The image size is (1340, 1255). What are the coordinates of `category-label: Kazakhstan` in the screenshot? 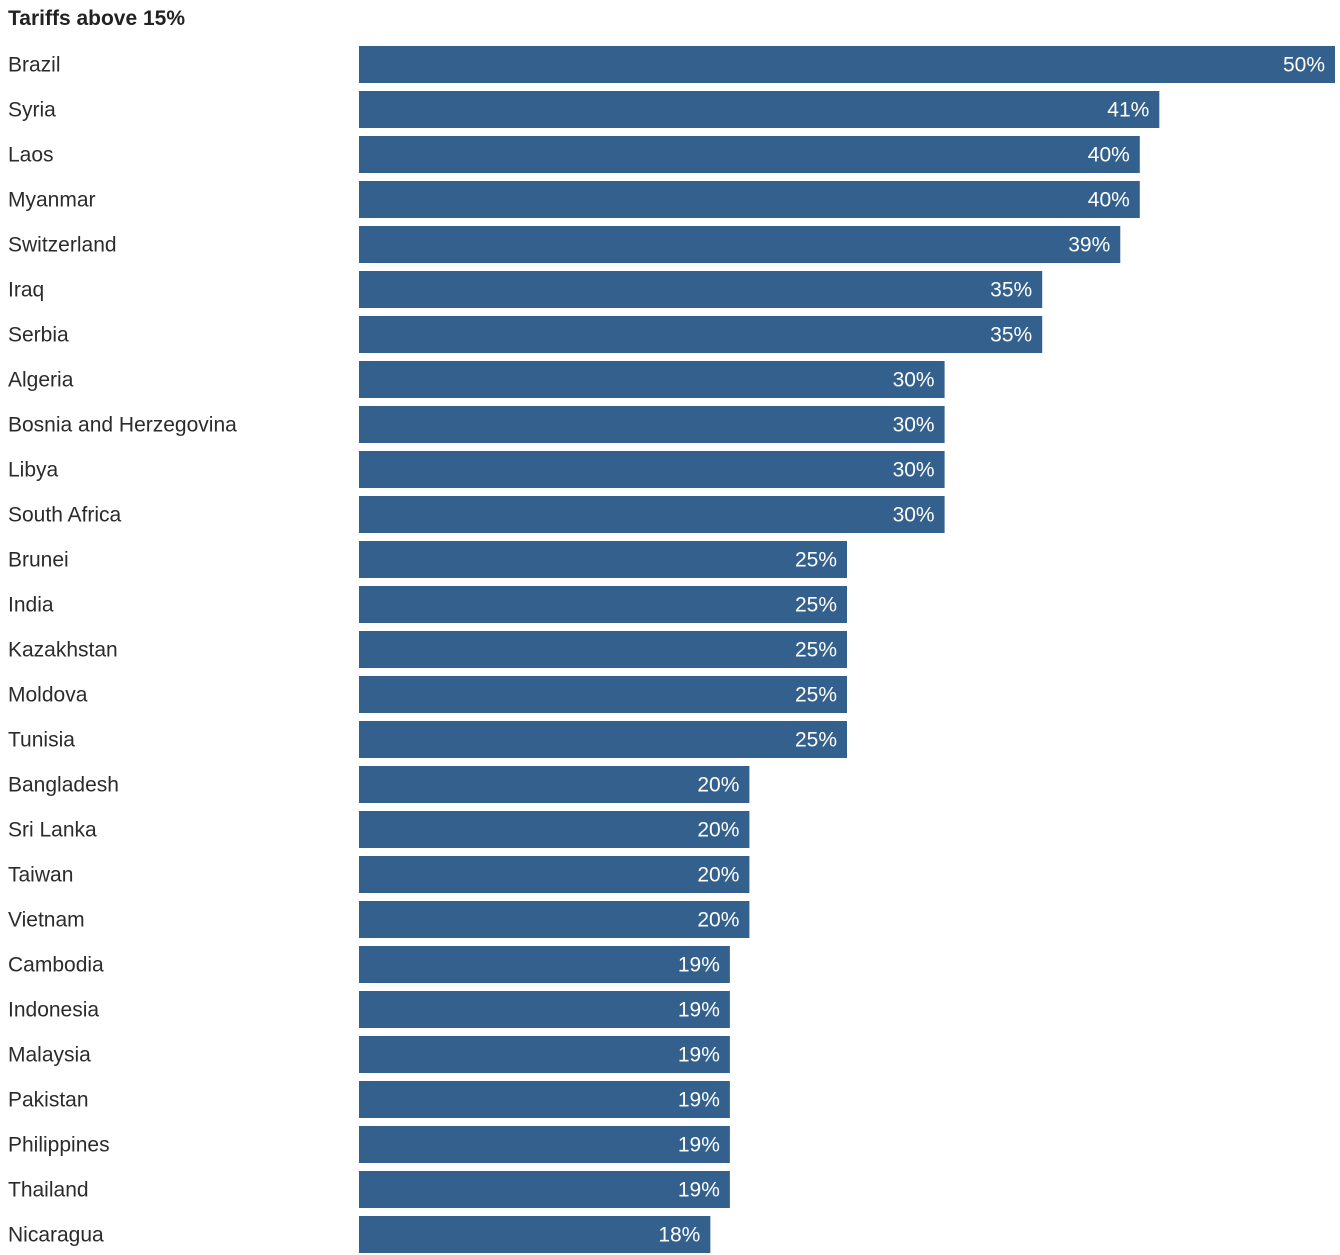 It's located at (63, 650).